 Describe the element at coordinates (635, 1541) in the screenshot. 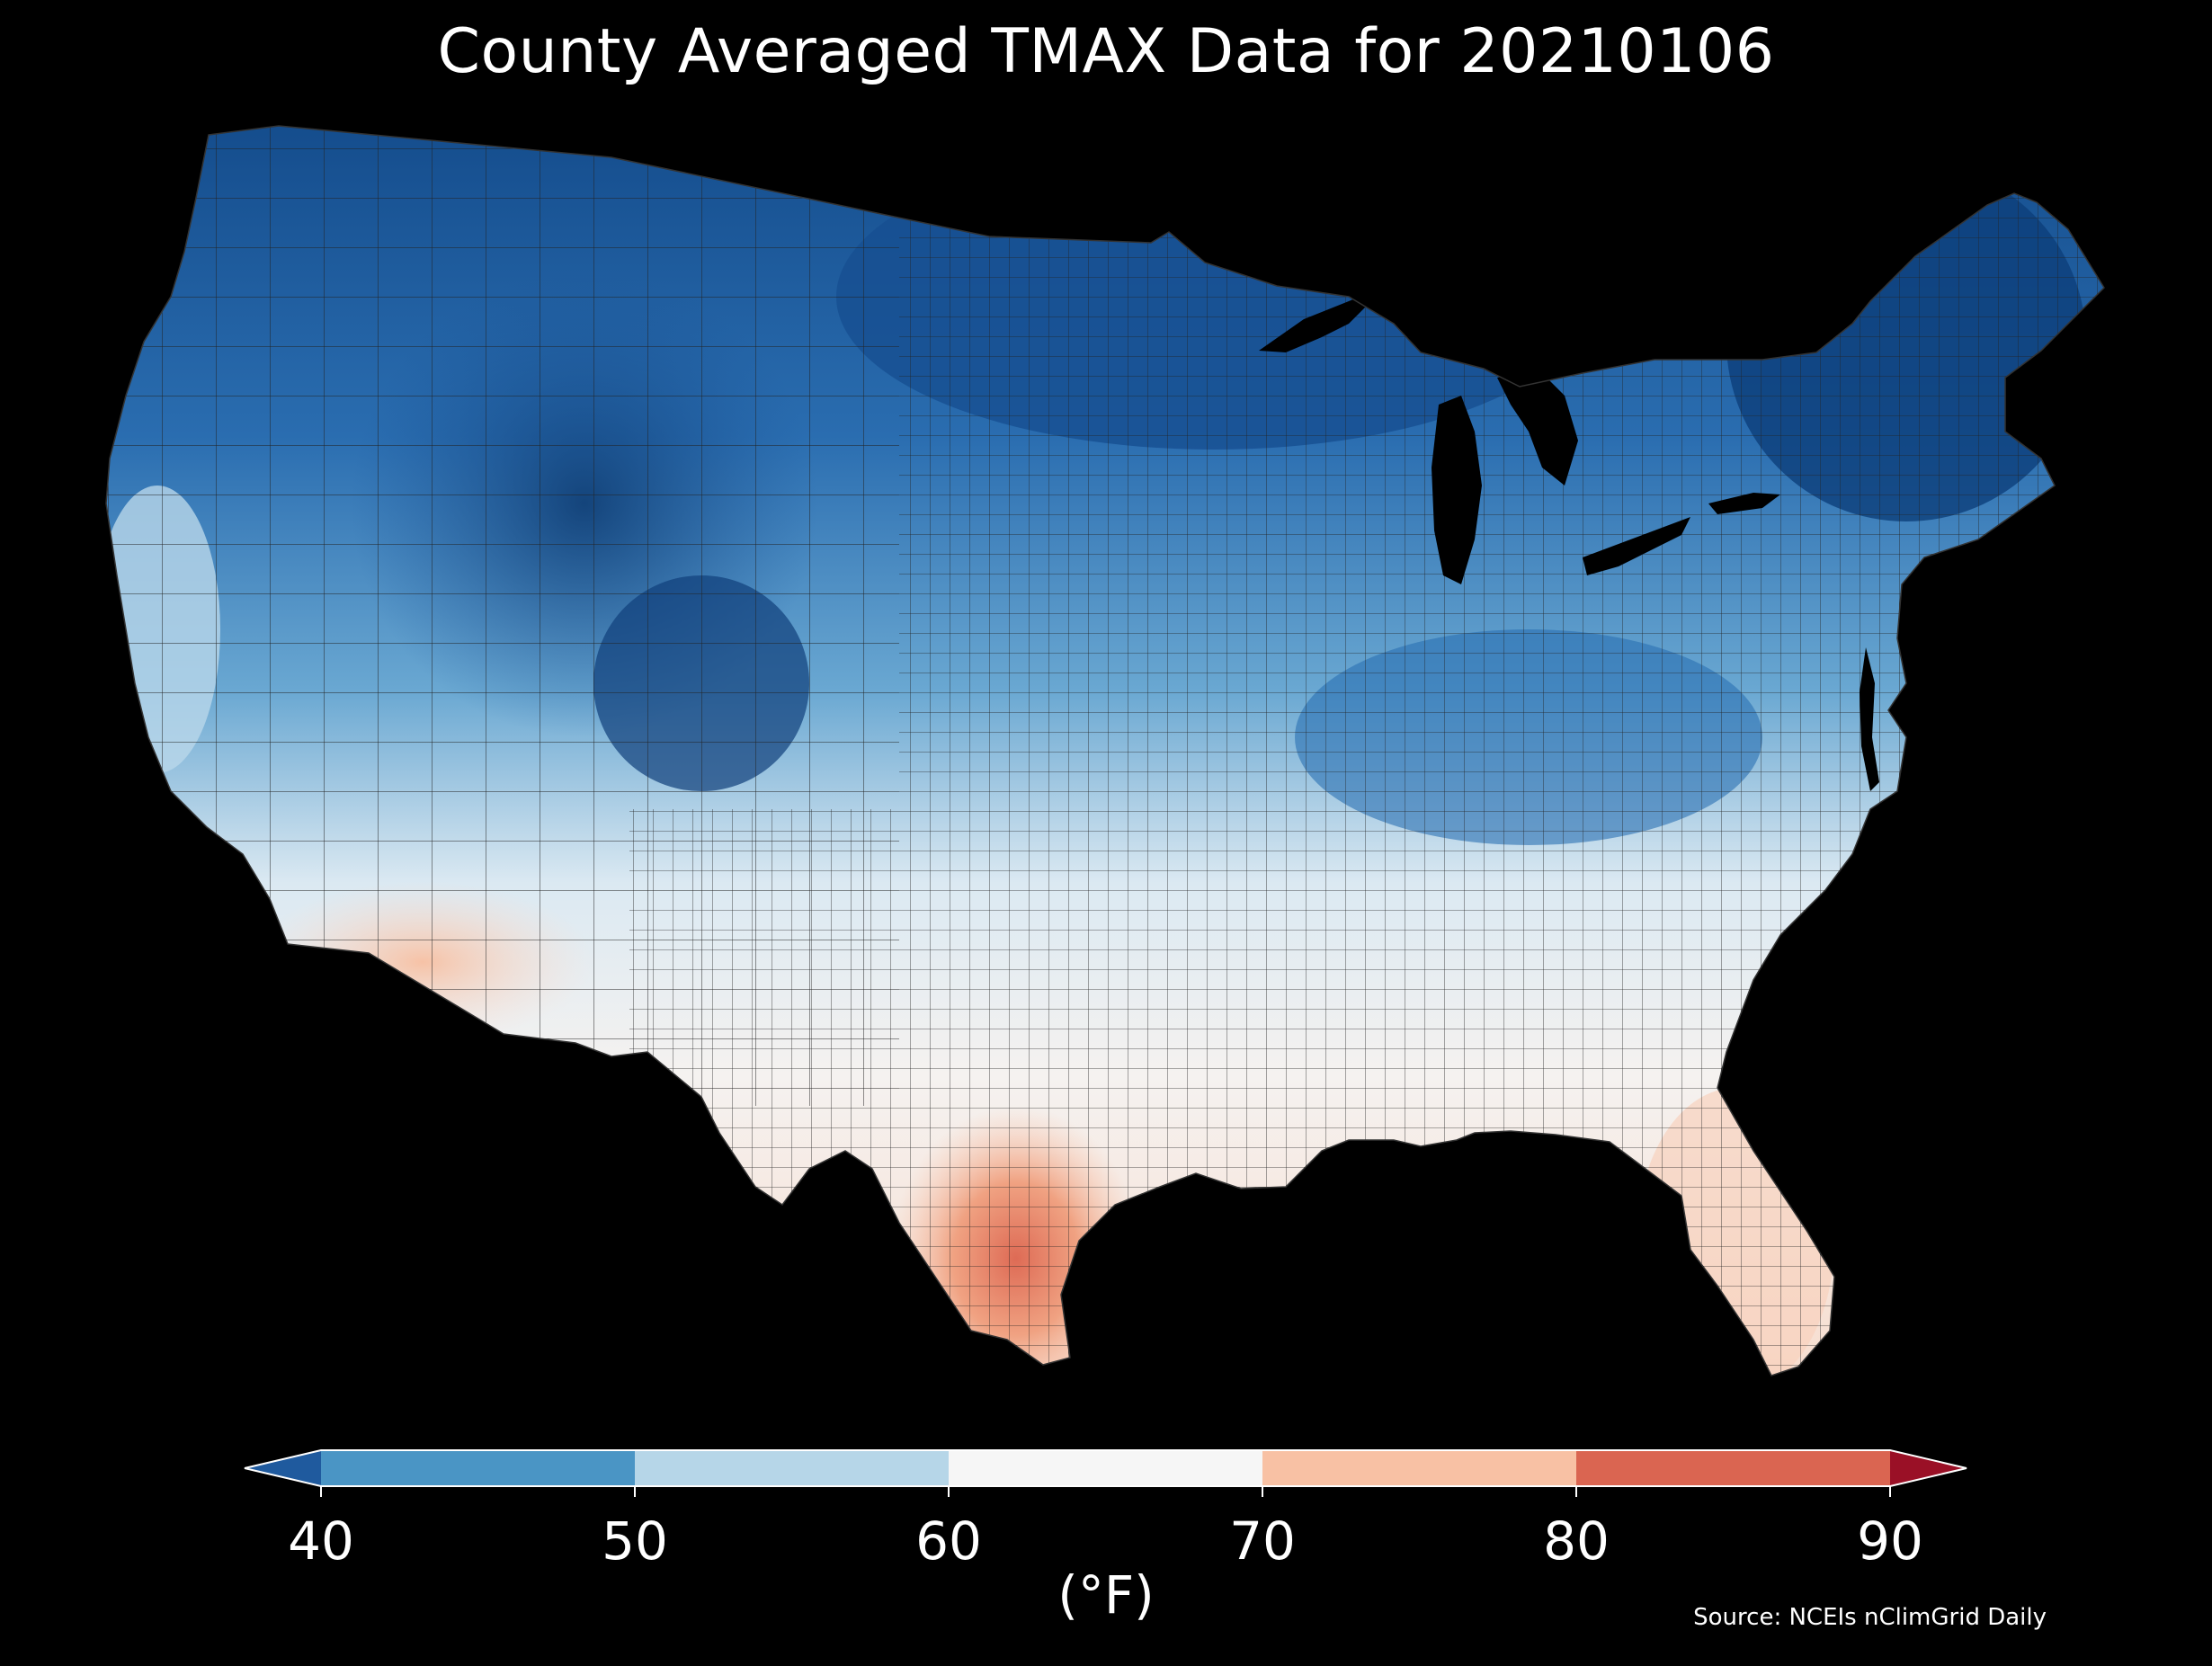

I see `colorbar-tick-label: 50` at that location.